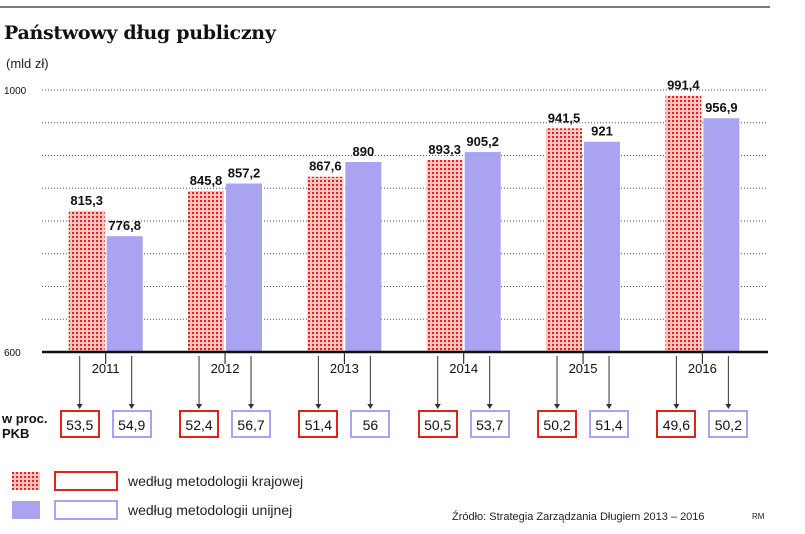 The width and height of the screenshot is (805, 534). What do you see at coordinates (106, 368) in the screenshot?
I see `category-label: 2011` at bounding box center [106, 368].